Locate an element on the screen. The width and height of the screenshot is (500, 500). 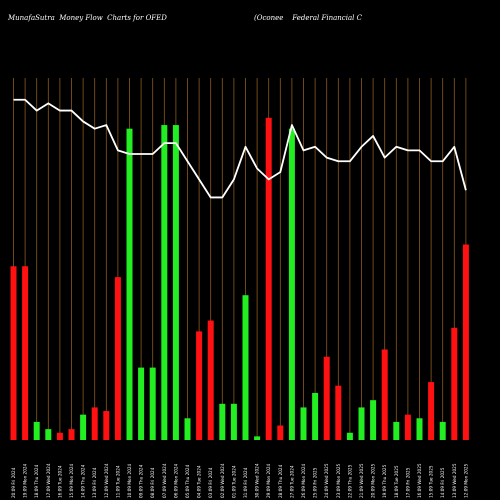
x-tick-label: 04:09 Tue 2024 is located at coordinates (199, 481).